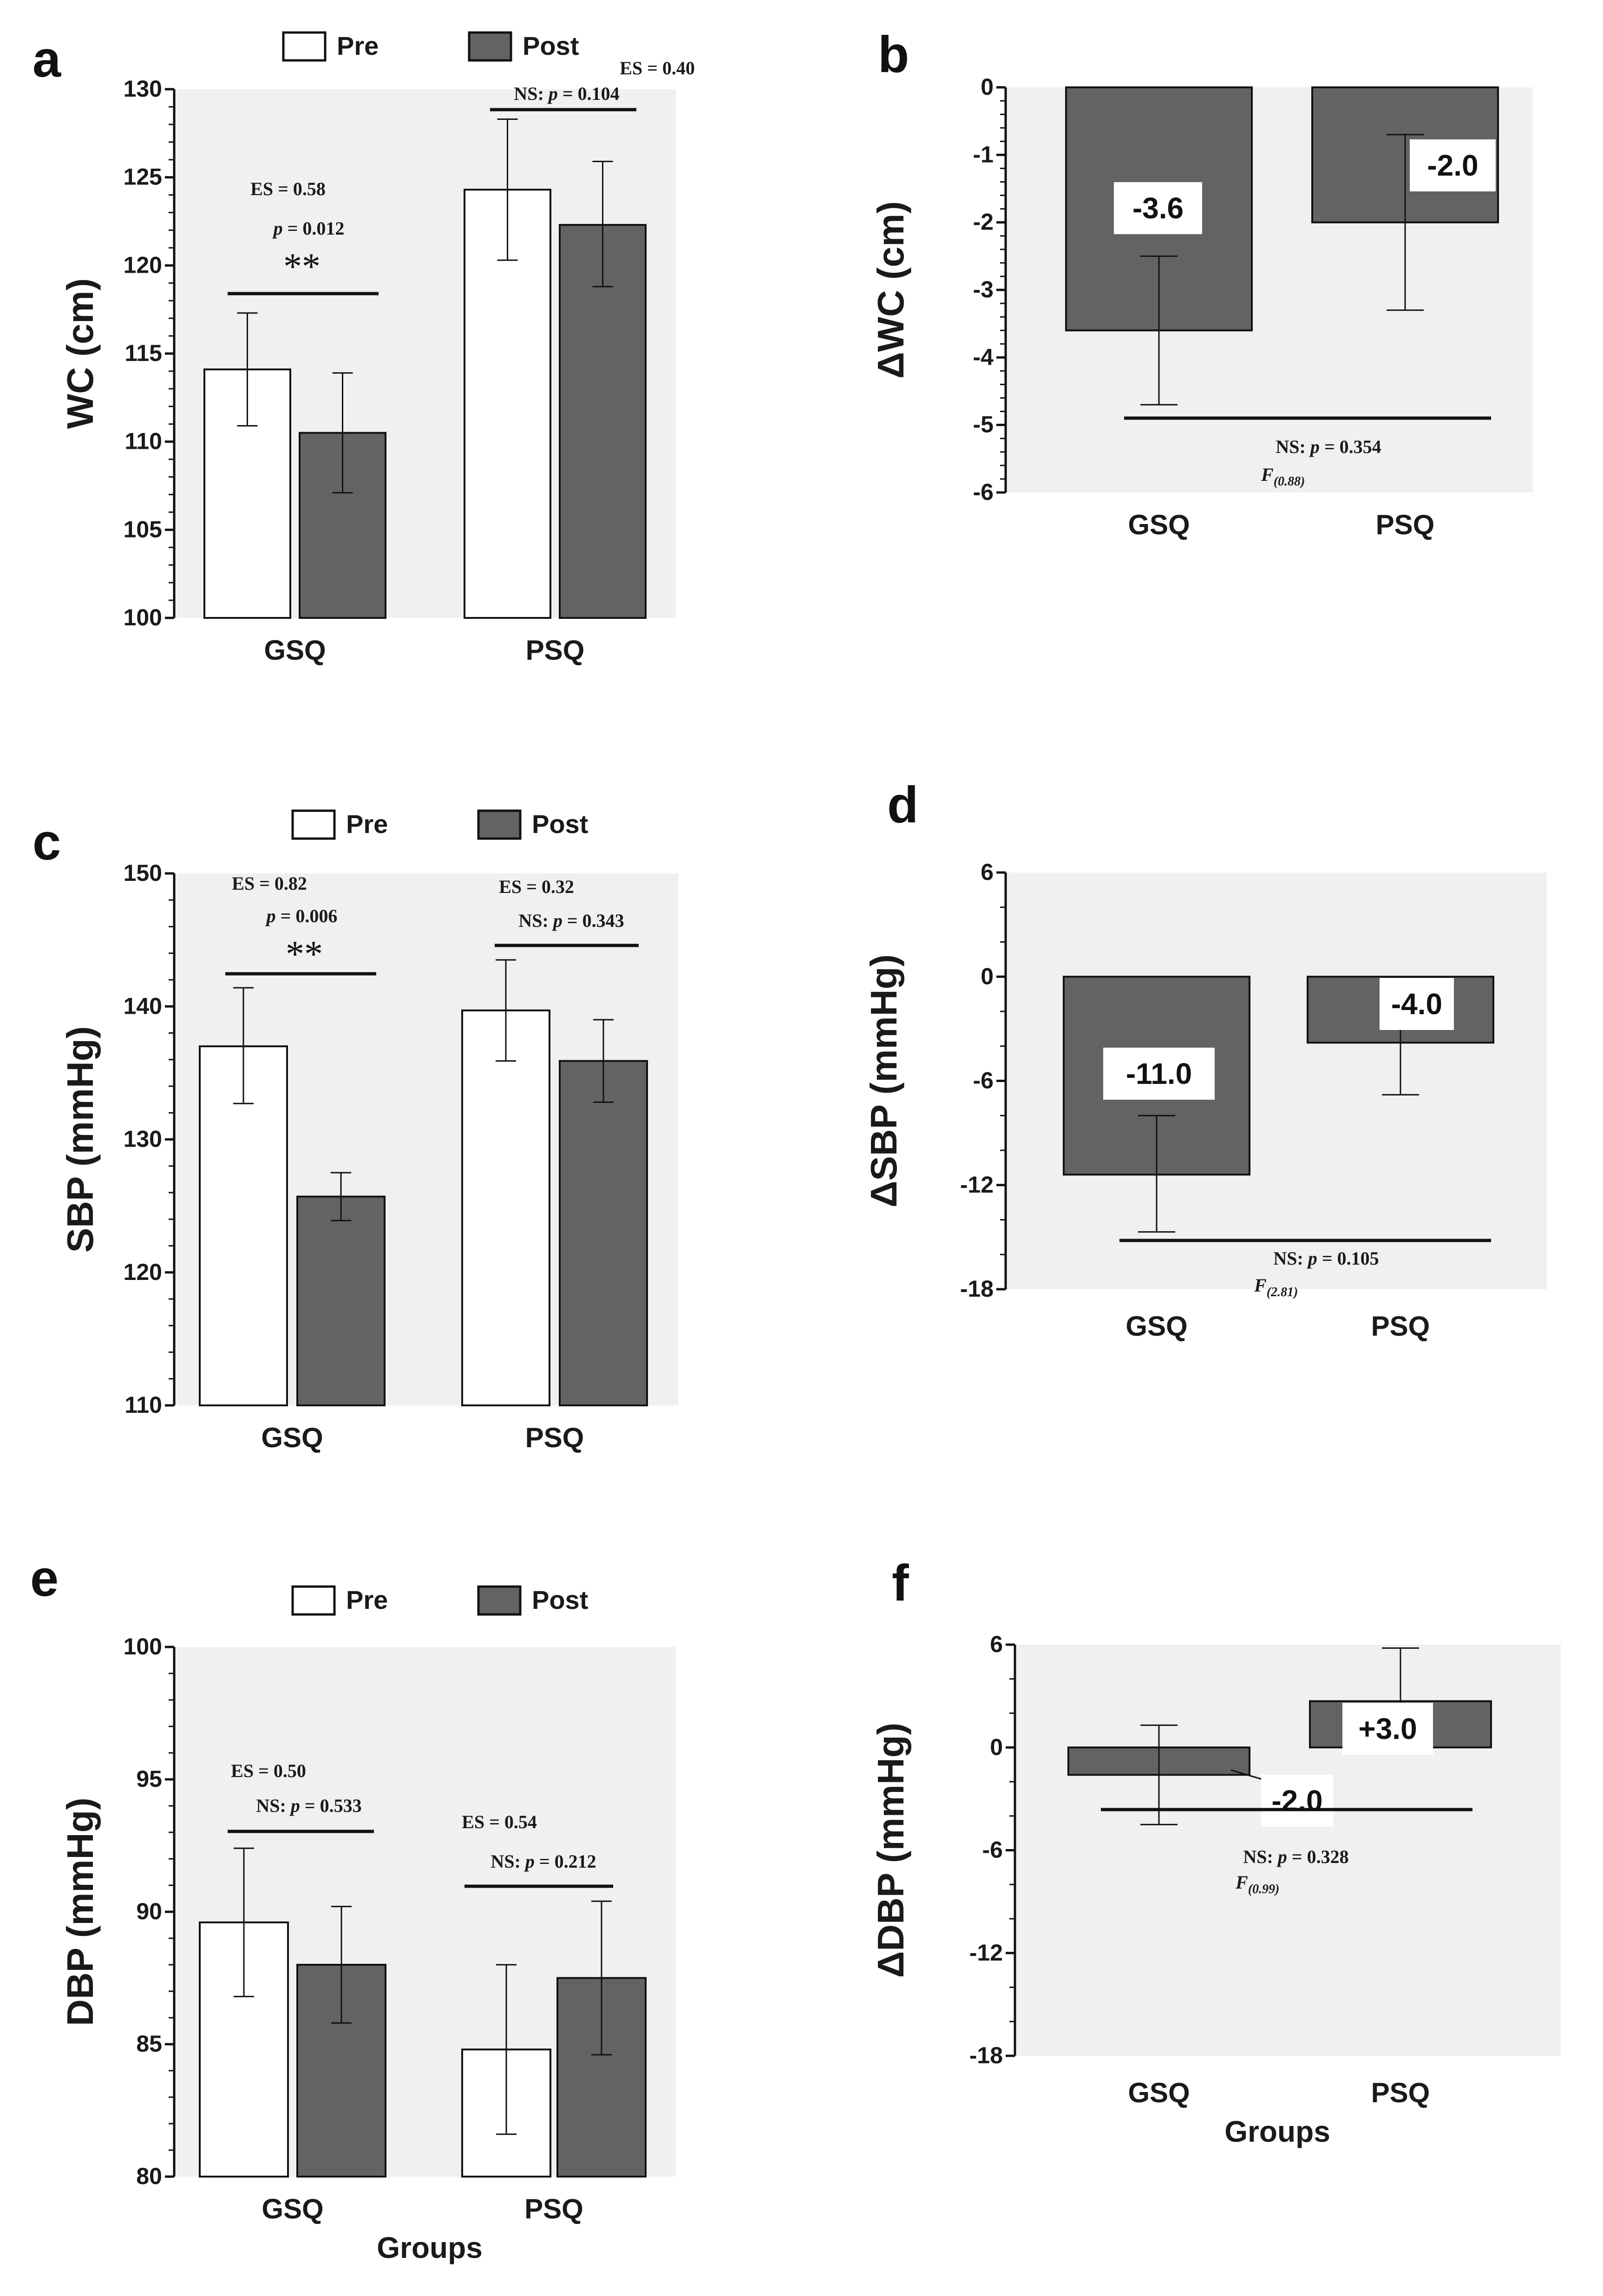  I want to click on annotation-psq: ES = 0.32 NS: p = 0.343, so click(567, 911).